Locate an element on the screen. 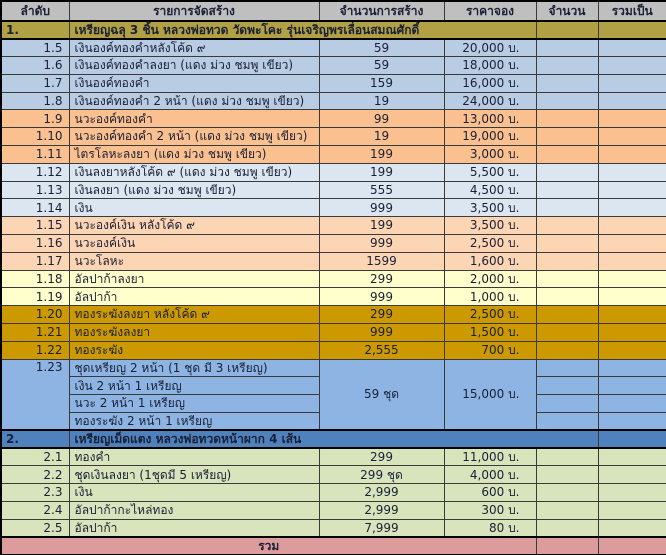 The width and height of the screenshot is (666, 555). item-row: 1.9 นวะองค์ทองคำ 99 13,000 บ. is located at coordinates (333, 119).